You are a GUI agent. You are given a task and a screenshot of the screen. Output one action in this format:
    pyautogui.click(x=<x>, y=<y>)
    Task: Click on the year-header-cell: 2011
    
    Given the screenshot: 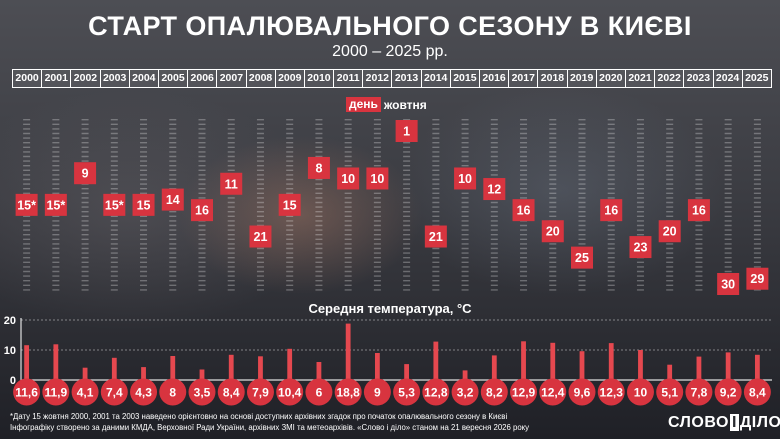 What is the action you would take?
    pyautogui.click(x=349, y=78)
    